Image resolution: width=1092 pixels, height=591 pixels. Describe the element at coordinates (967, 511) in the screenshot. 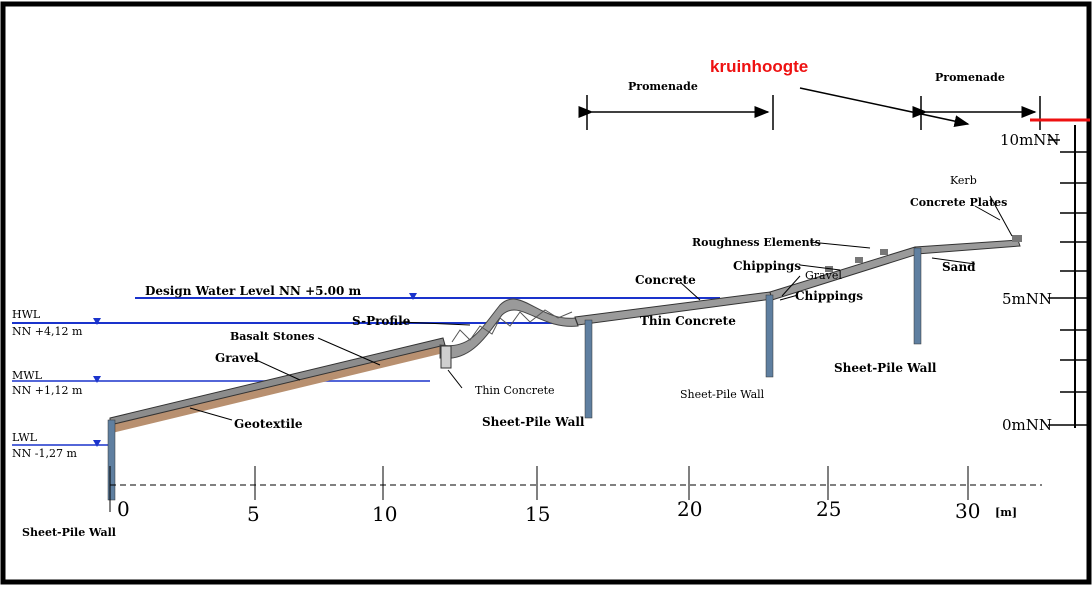

I see `x-tick-30: 30` at that location.